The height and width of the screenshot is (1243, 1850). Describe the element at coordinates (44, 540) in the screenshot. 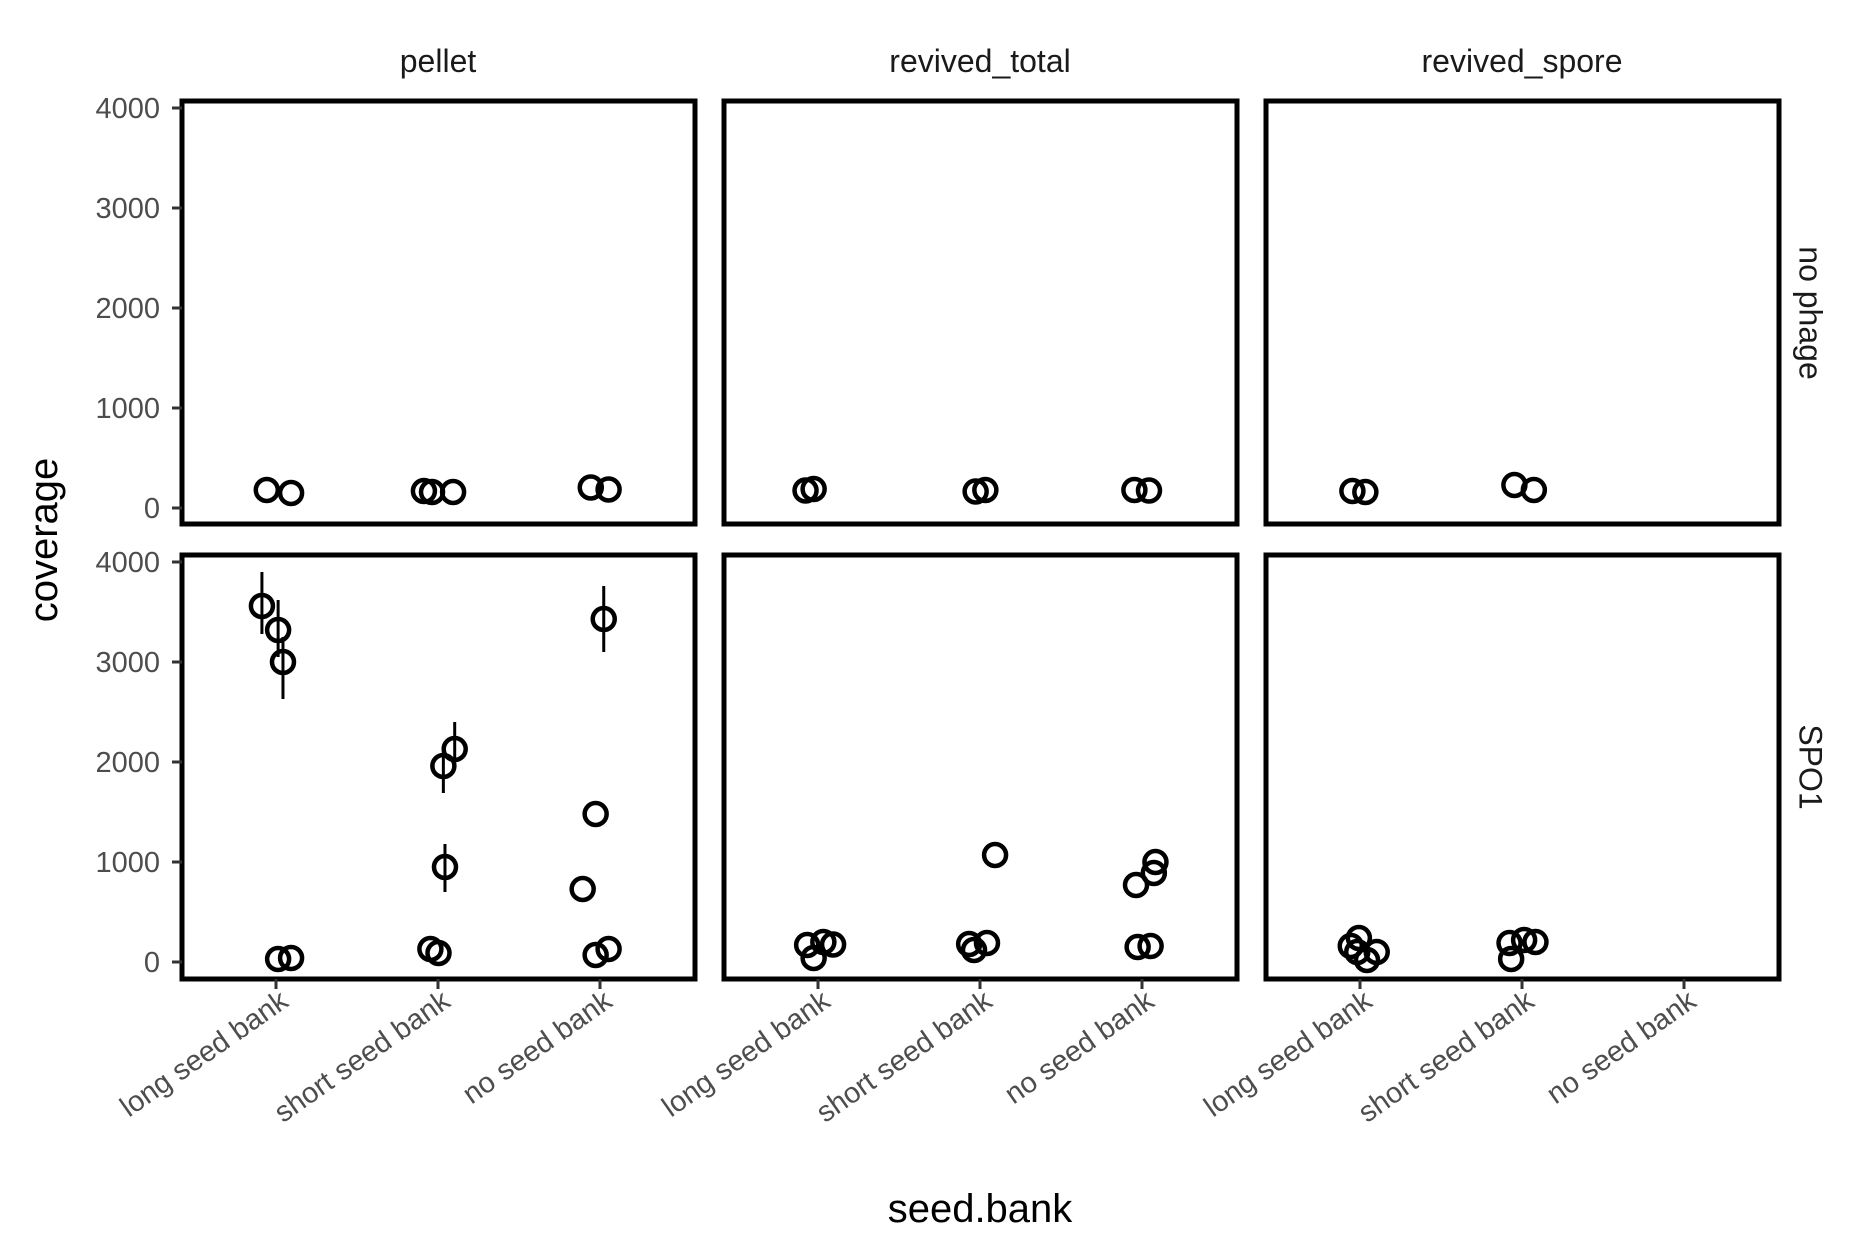

I see `y-axis-title: coverage` at that location.